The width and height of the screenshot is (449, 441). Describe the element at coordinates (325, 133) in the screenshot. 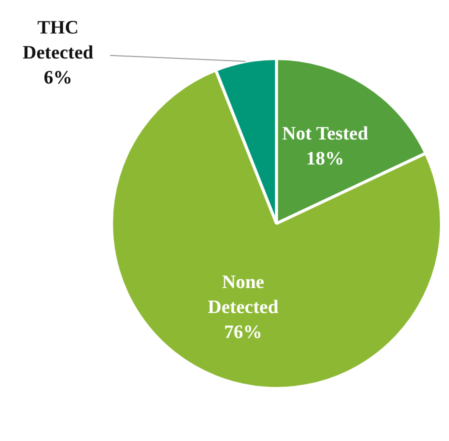

I see `slice-label: Not Tested` at that location.